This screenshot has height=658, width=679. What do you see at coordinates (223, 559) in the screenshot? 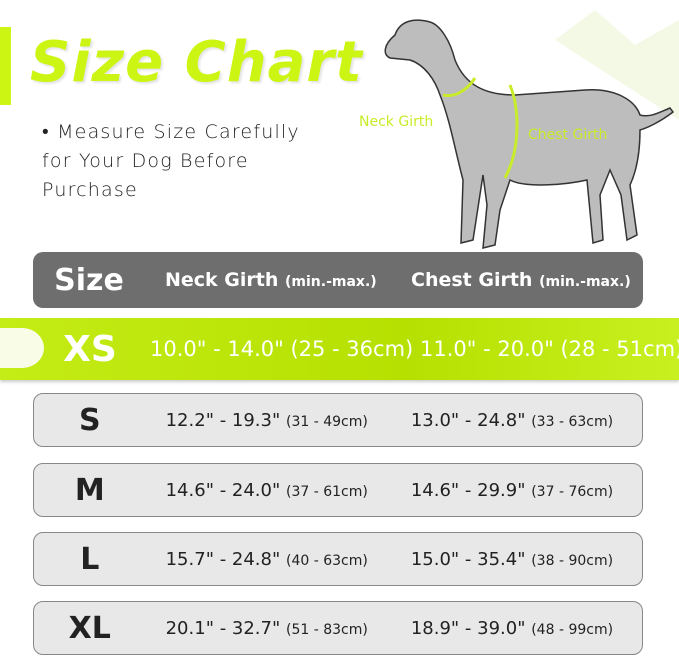
I see `neck-inches: 15.7" - 24.8"` at bounding box center [223, 559].